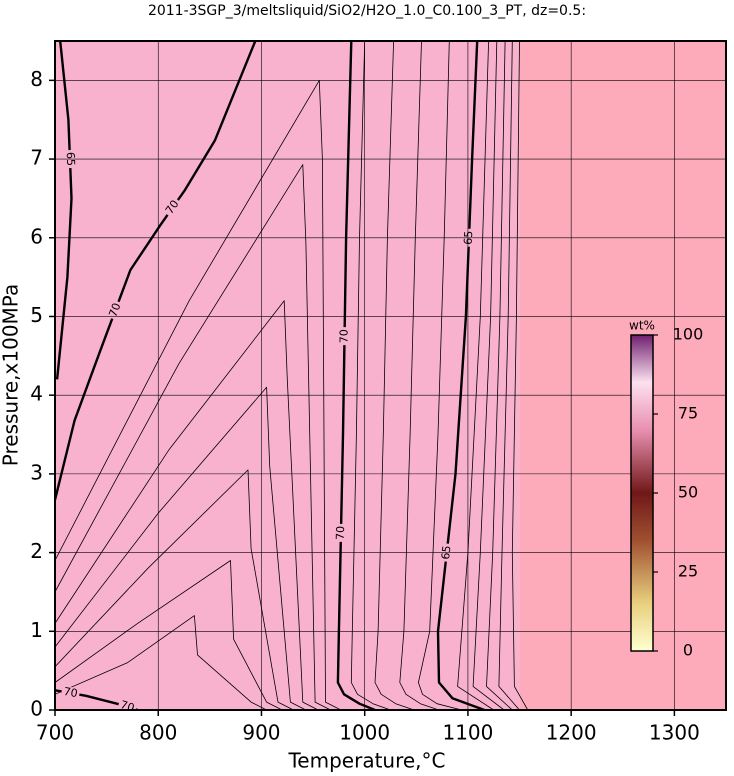  Describe the element at coordinates (36, 394) in the screenshot. I see `y-tick-label: 4` at that location.